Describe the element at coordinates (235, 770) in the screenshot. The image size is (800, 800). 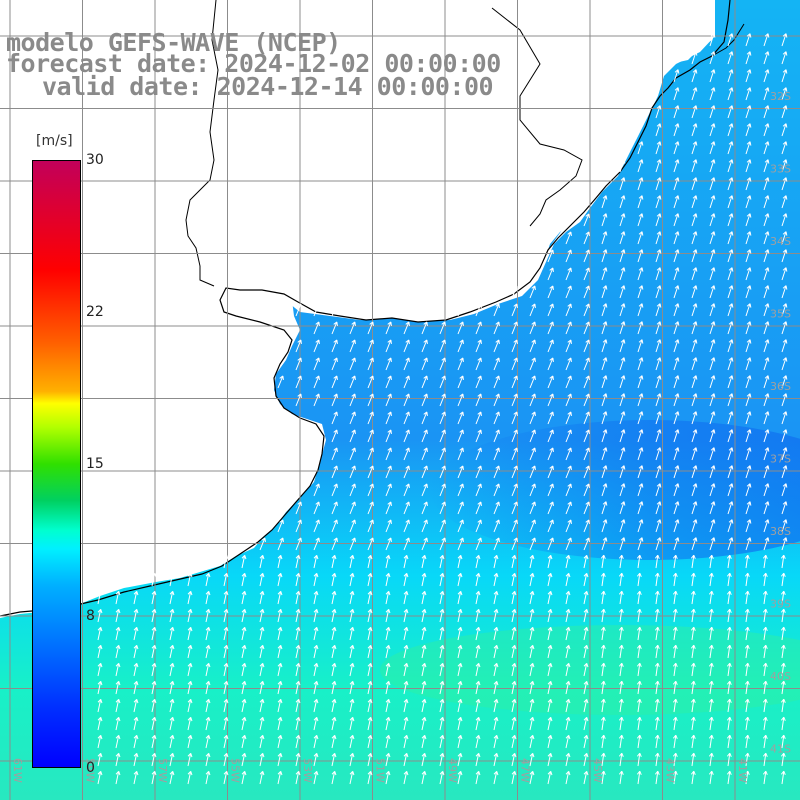
I see `longitude-label: 55W` at that location.